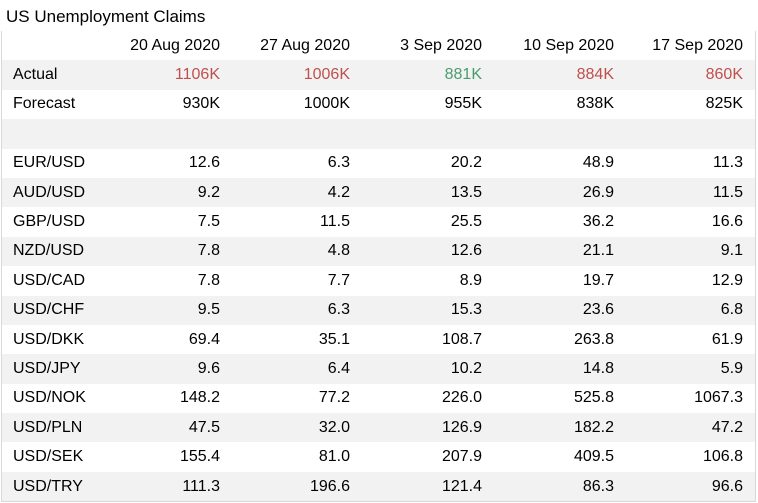 The width and height of the screenshot is (758, 503). I want to click on summary-value-cell: 881K, so click(428, 75).